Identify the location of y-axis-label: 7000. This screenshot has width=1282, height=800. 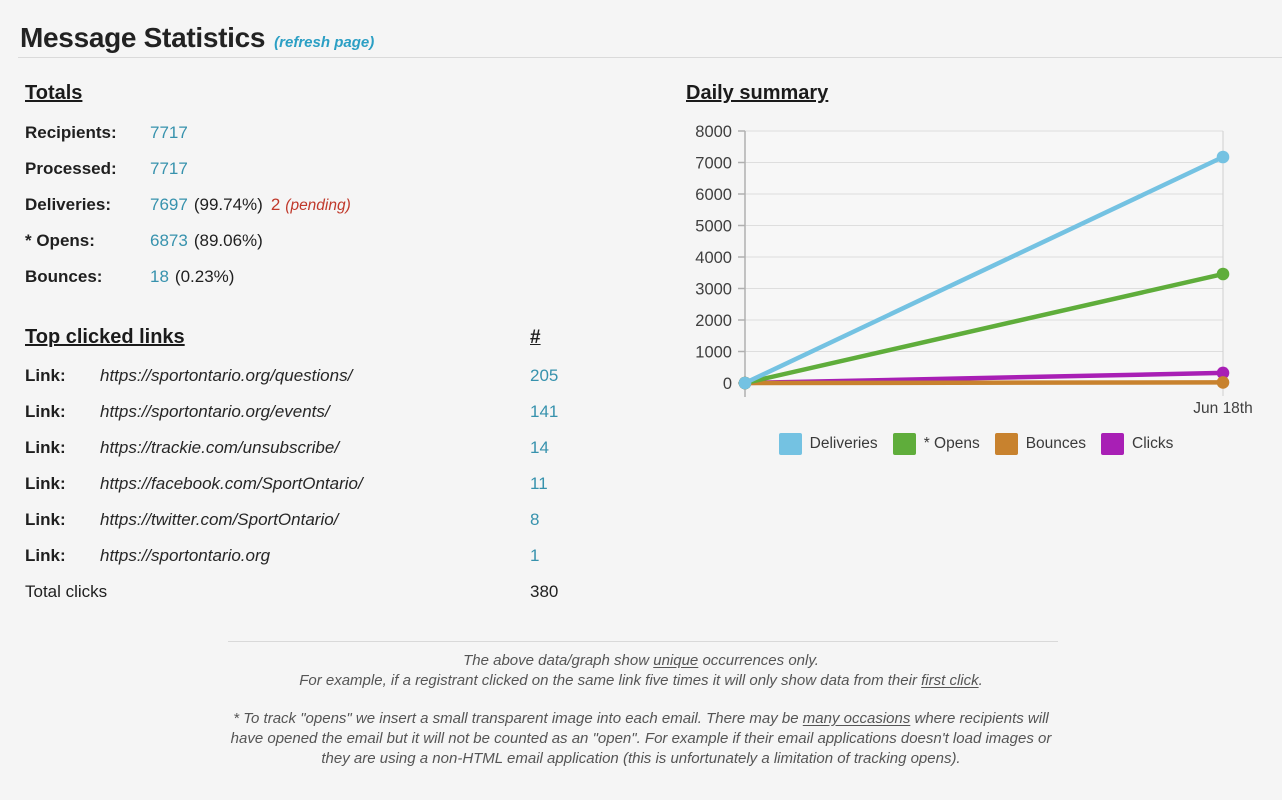
(713, 164).